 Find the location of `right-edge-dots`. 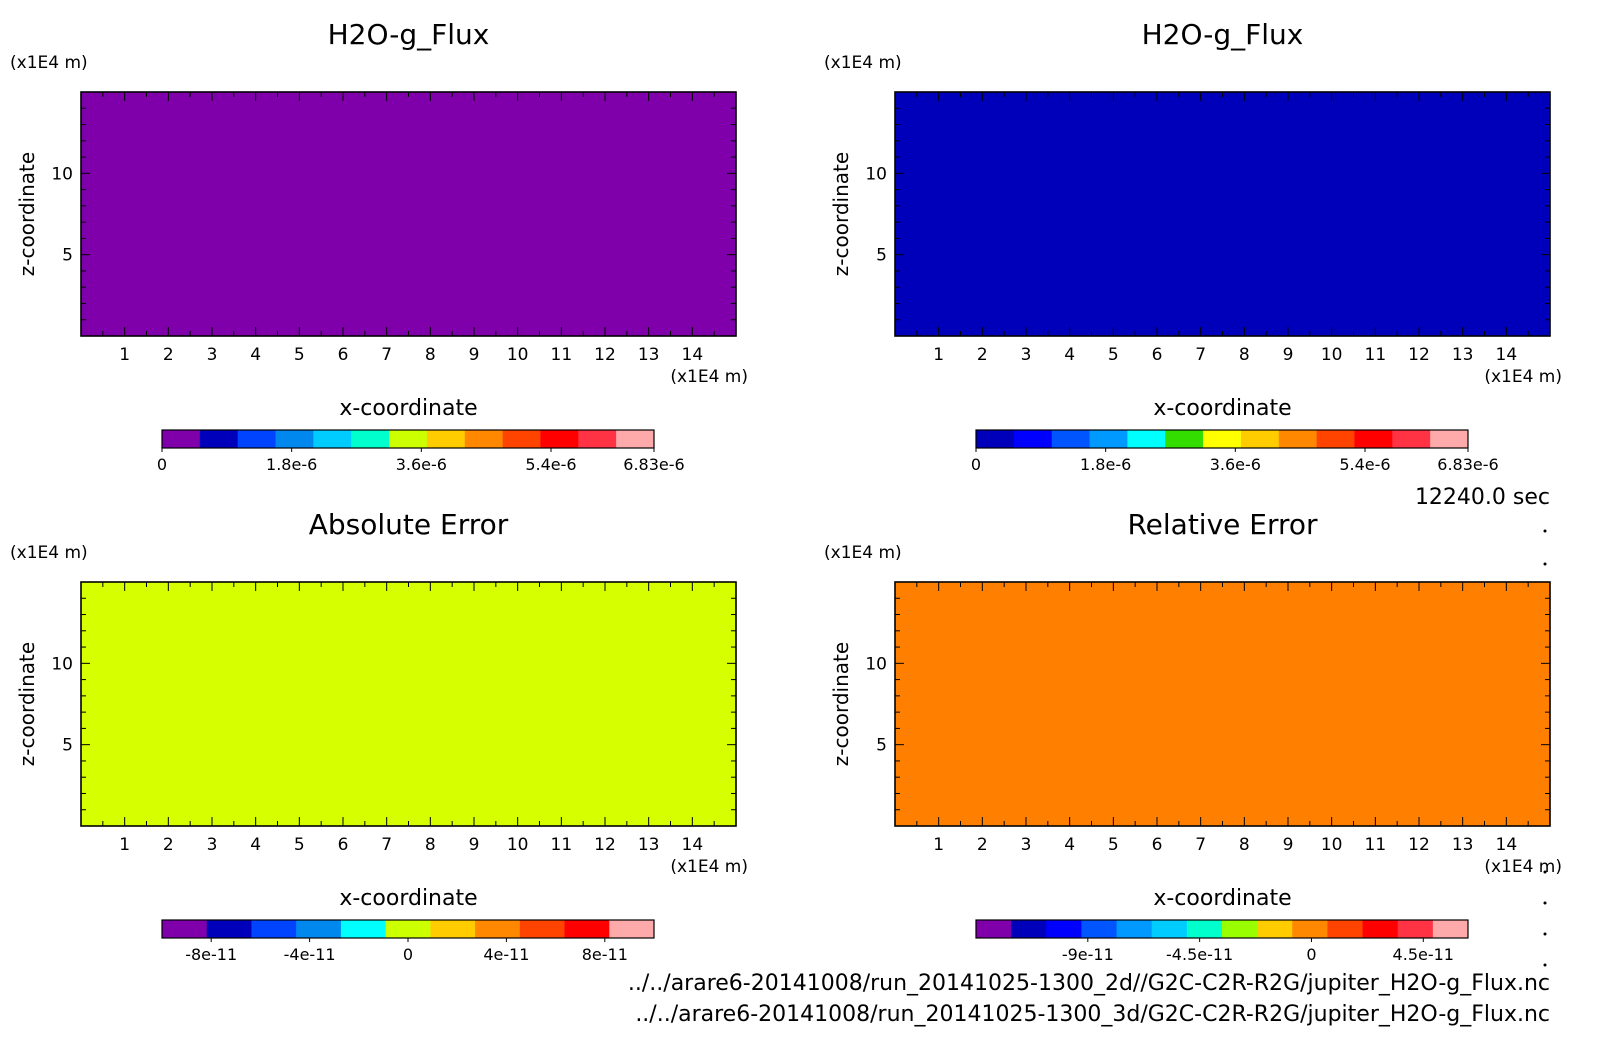

right-edge-dots is located at coordinates (1545, 748).